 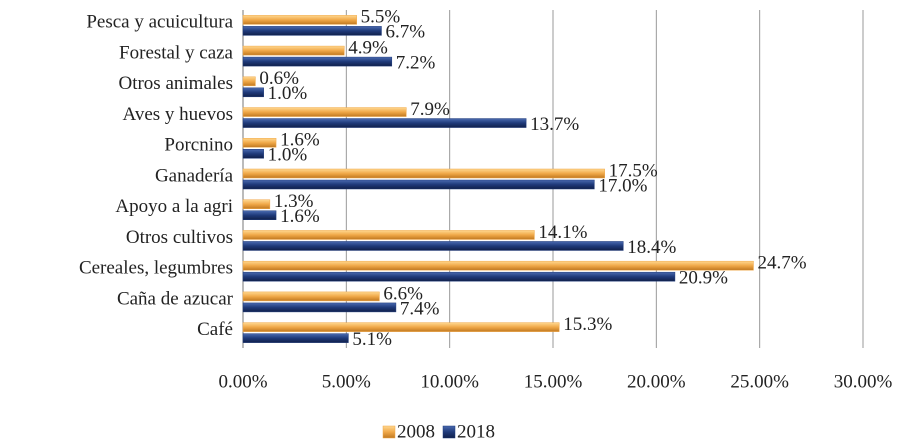 What do you see at coordinates (759, 381) in the screenshot?
I see `x-tick-label: 25.00%` at bounding box center [759, 381].